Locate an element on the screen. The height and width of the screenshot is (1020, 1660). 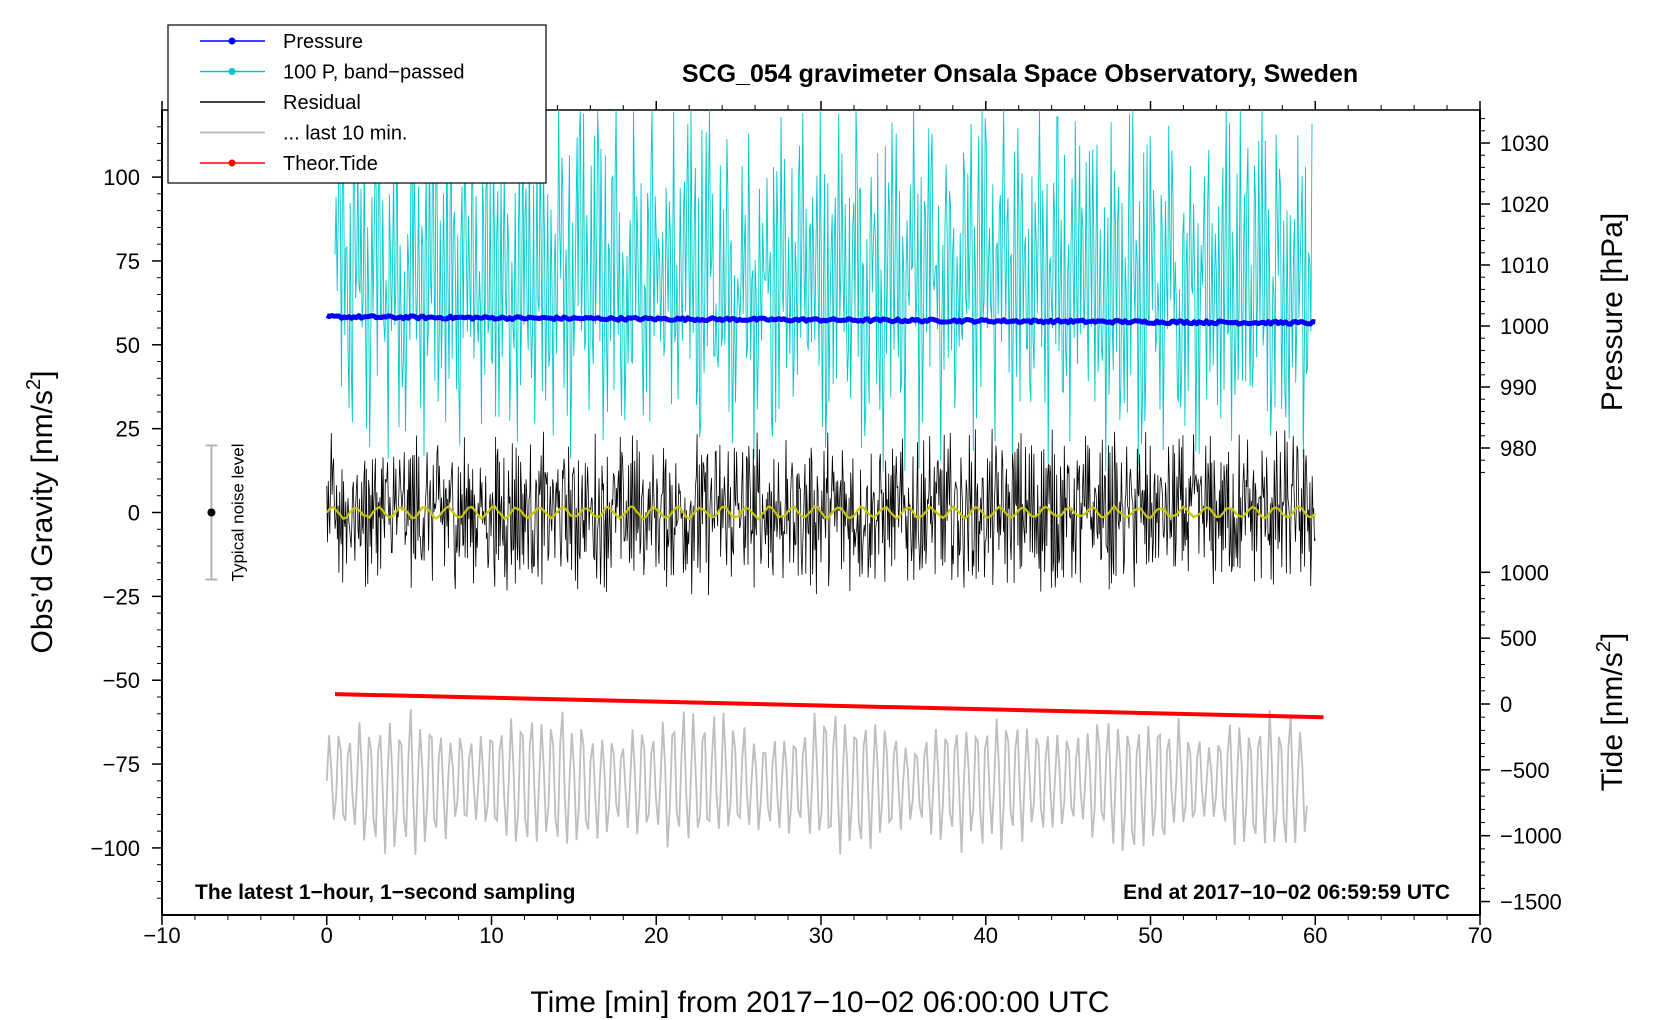
tide-tick-label: 500 is located at coordinates (1518, 638).